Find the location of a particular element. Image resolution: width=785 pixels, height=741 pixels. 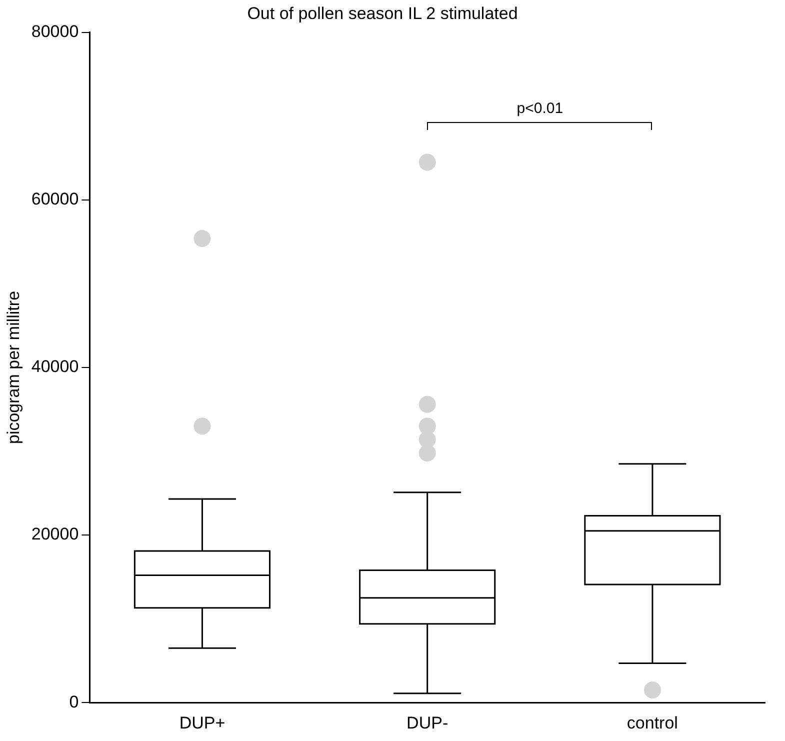

y-tick-label: 60000 is located at coordinates (55, 199).